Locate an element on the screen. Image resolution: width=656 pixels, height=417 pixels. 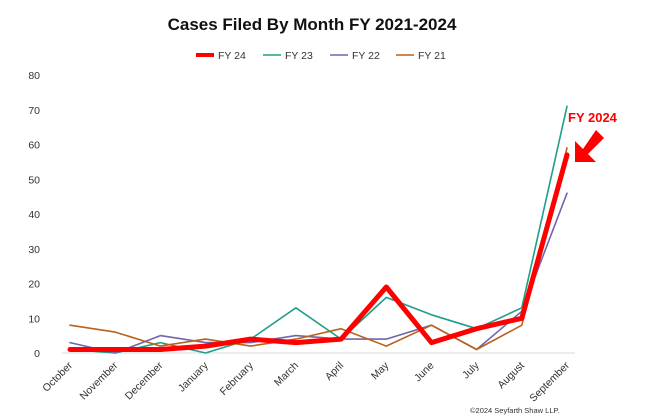
y-tick-label: 50 is located at coordinates (34, 180).